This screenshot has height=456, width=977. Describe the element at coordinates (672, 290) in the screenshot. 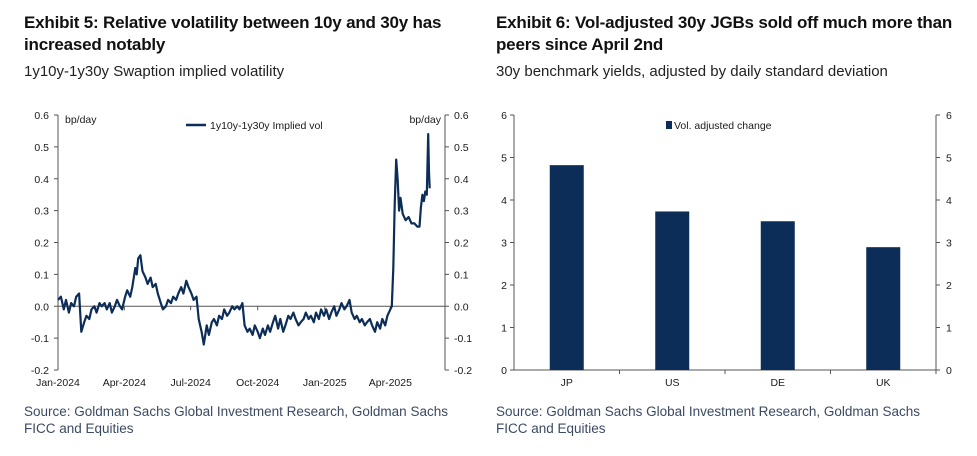

I see `bar-us` at that location.